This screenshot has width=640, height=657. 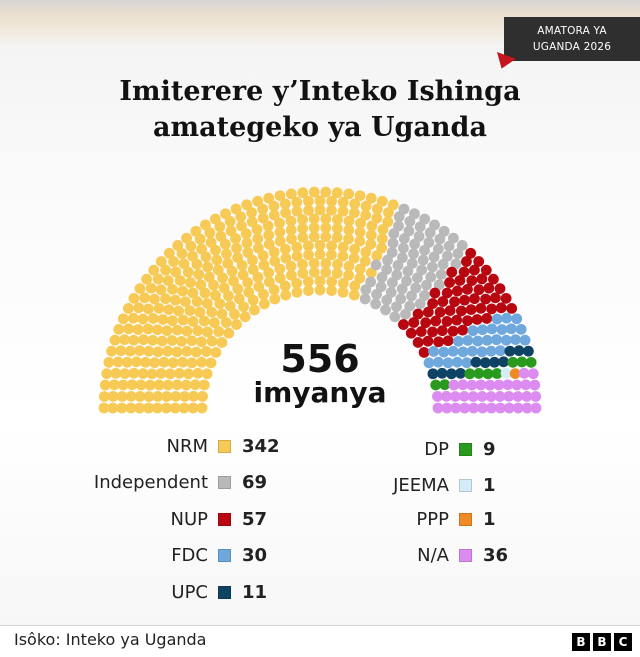 I want to click on legend-label: Independent, so click(x=150, y=482).